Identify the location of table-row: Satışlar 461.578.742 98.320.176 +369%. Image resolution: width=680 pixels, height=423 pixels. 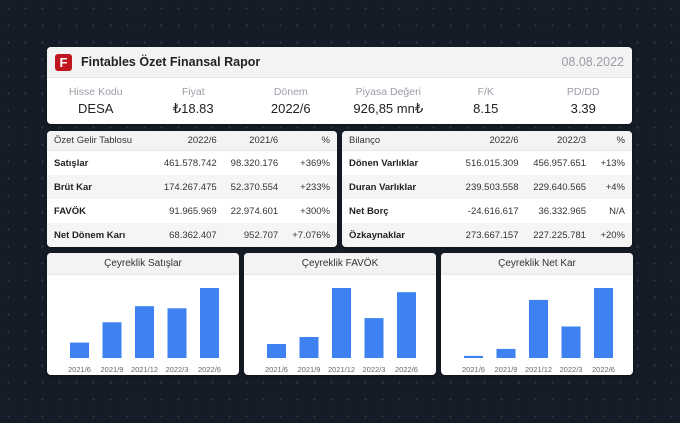
(192, 163).